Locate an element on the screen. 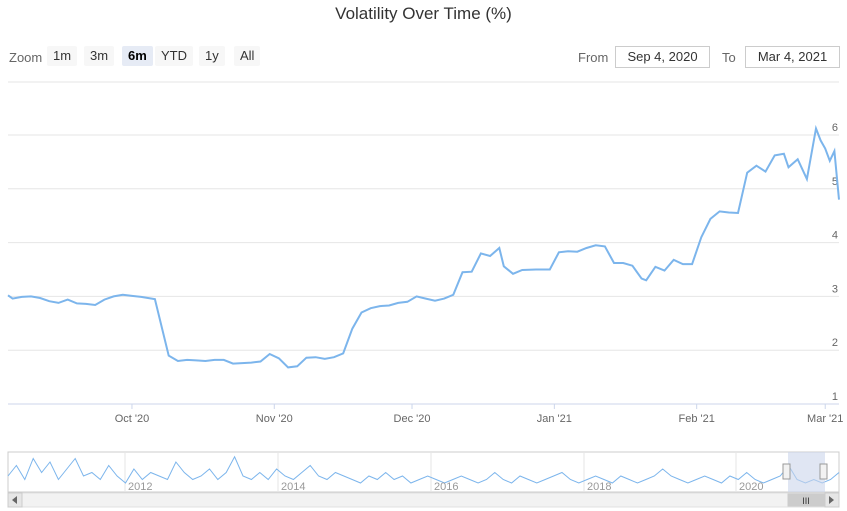 This screenshot has height=511, width=847. navigator-grid is located at coordinates (430, 472).